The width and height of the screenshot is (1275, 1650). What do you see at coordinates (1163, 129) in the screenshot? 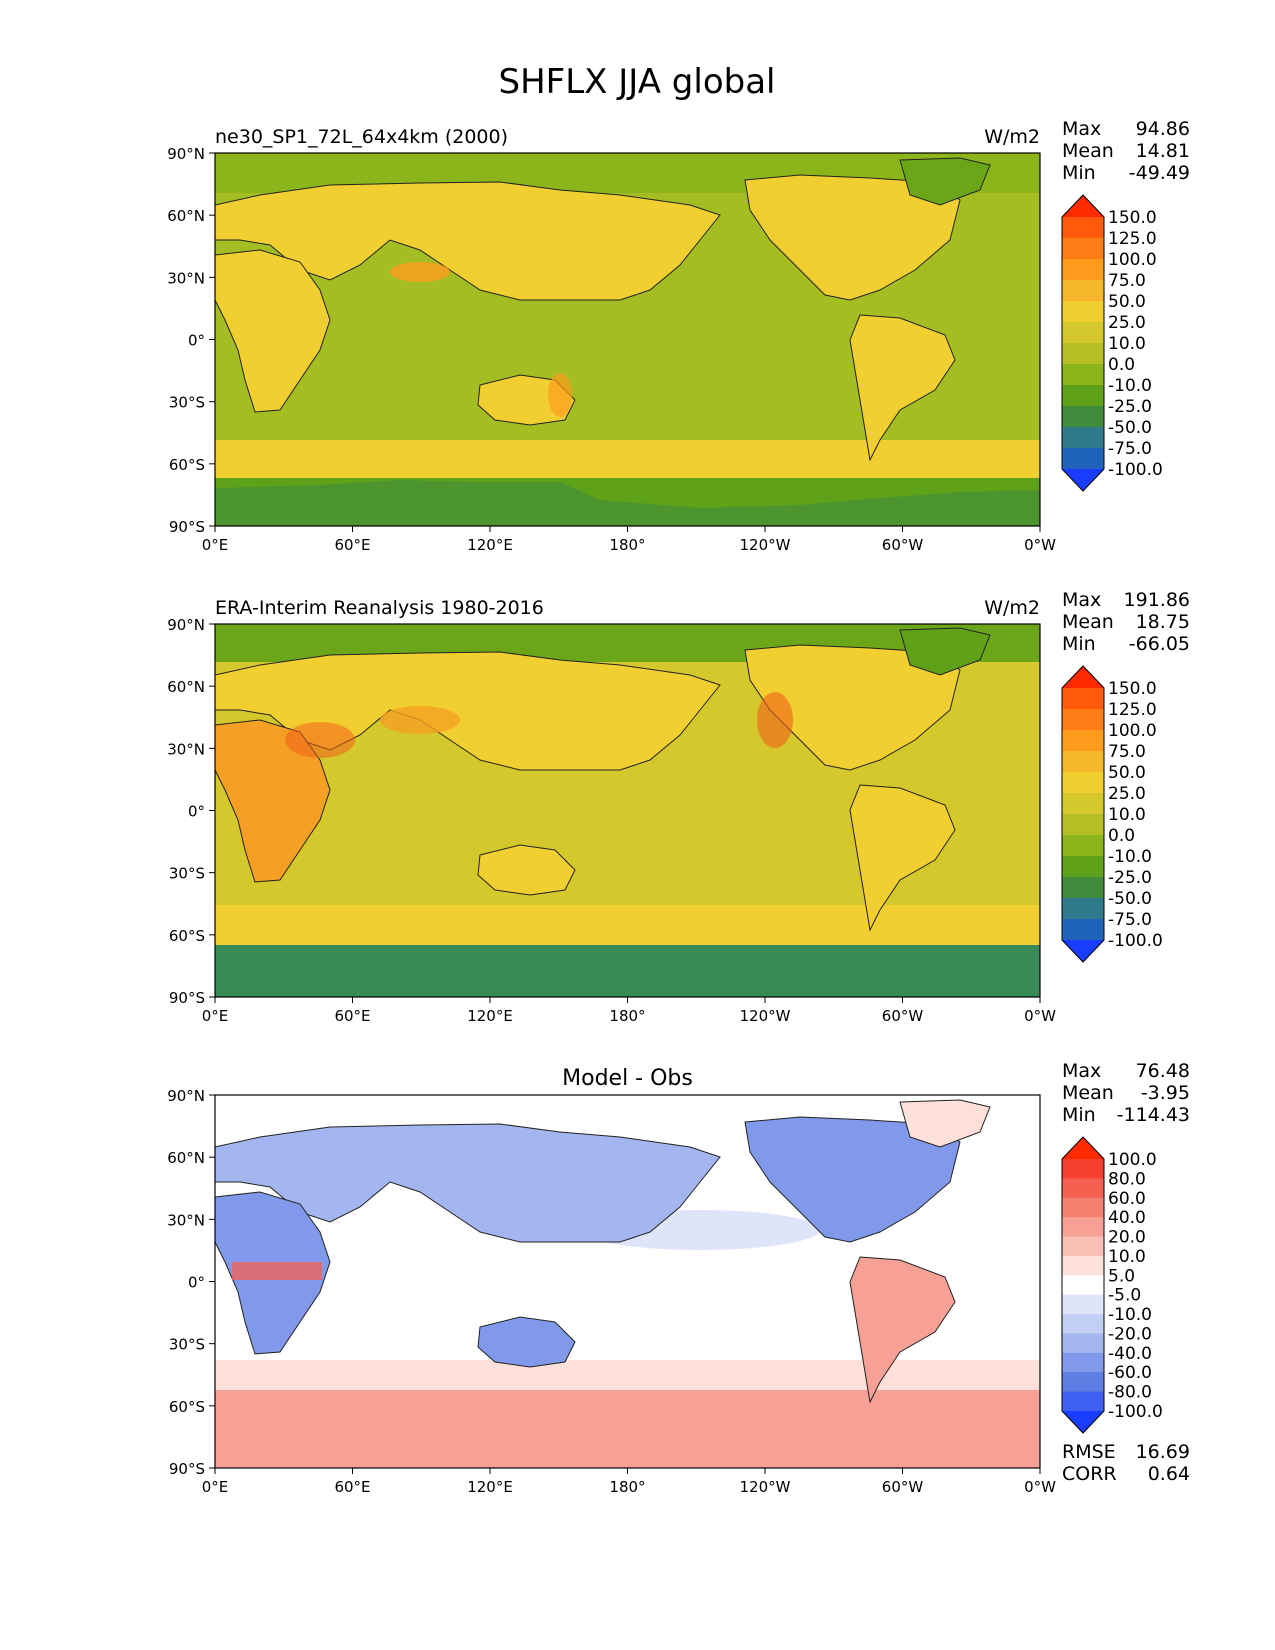
I see `stat-value: 94.86` at bounding box center [1163, 129].